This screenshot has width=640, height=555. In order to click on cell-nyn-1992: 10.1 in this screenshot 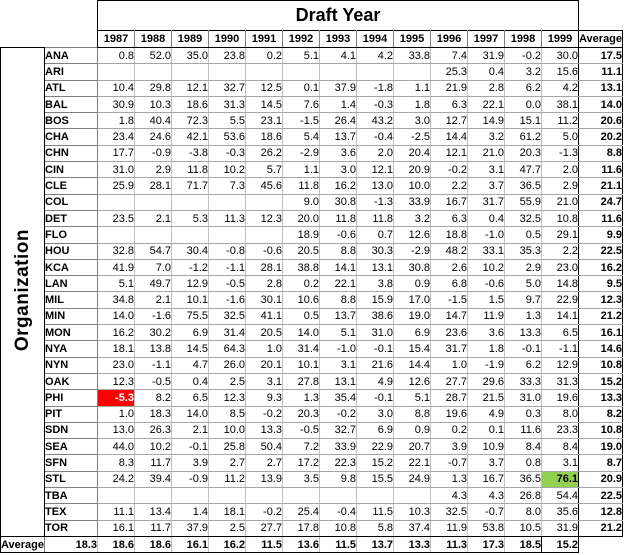, I will do `click(301, 365)`.